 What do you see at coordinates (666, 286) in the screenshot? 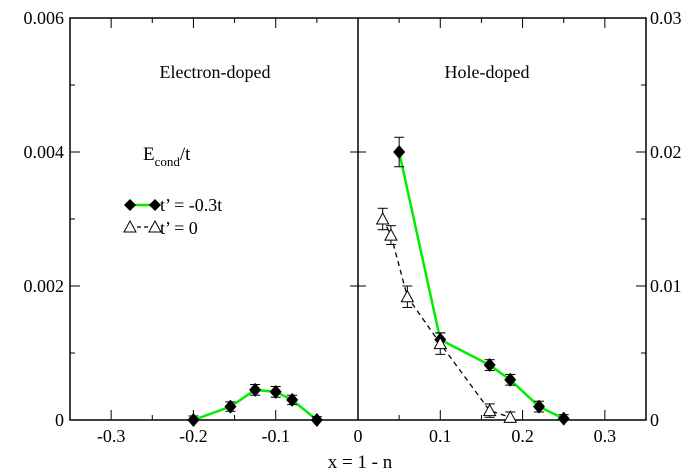
I see `right-y-tick-label-1: 0.01` at bounding box center [666, 286].